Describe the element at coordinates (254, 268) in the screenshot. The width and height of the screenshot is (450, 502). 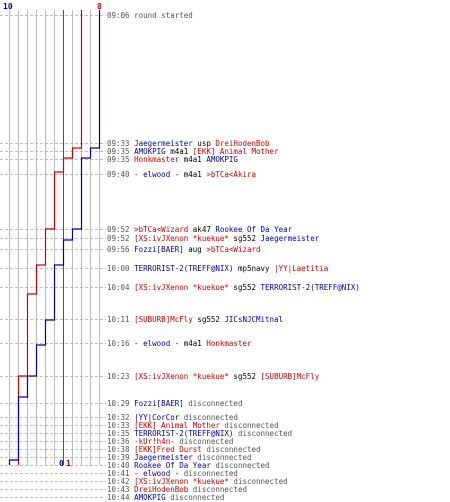
I see `event-text: mp5navy` at that location.